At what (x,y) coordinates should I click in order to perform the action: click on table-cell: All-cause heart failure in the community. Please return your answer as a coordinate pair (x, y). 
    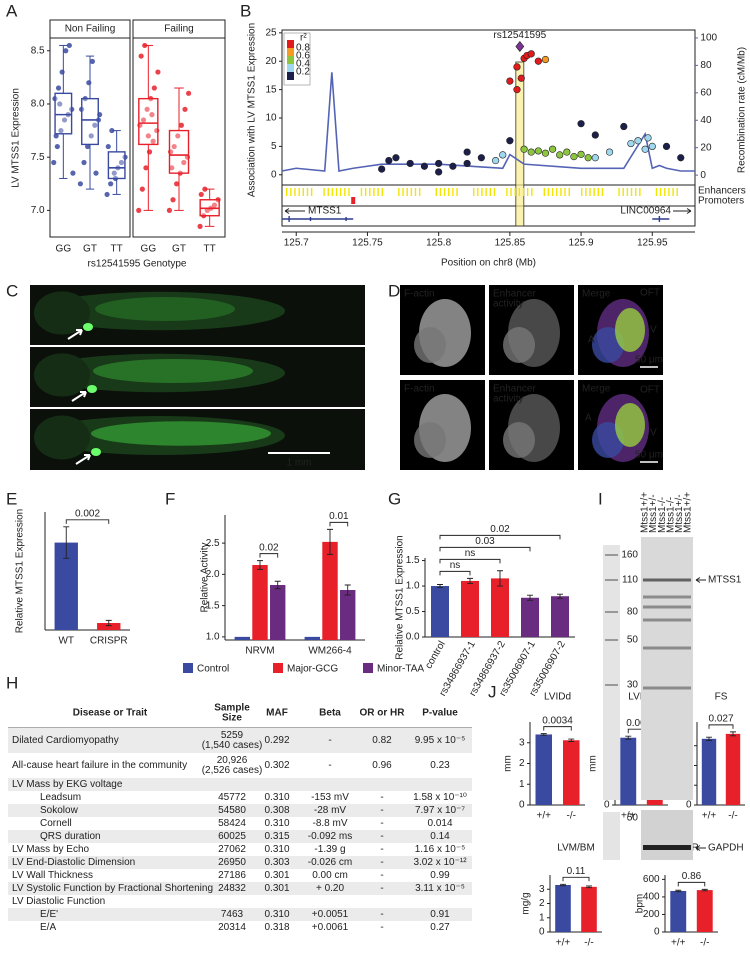
    Looking at the image, I should click on (99, 765).